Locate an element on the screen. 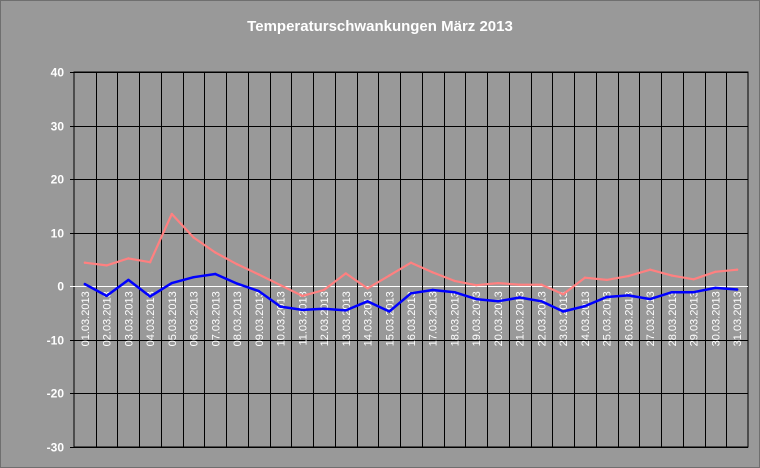  x-tick-label: 22.03.2013 is located at coordinates (542, 318).